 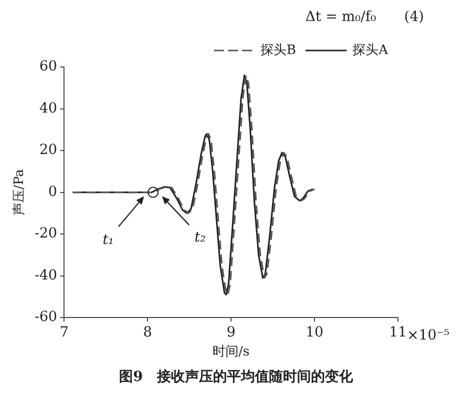 I want to click on text: ×10⁻⁵, so click(x=428, y=336).